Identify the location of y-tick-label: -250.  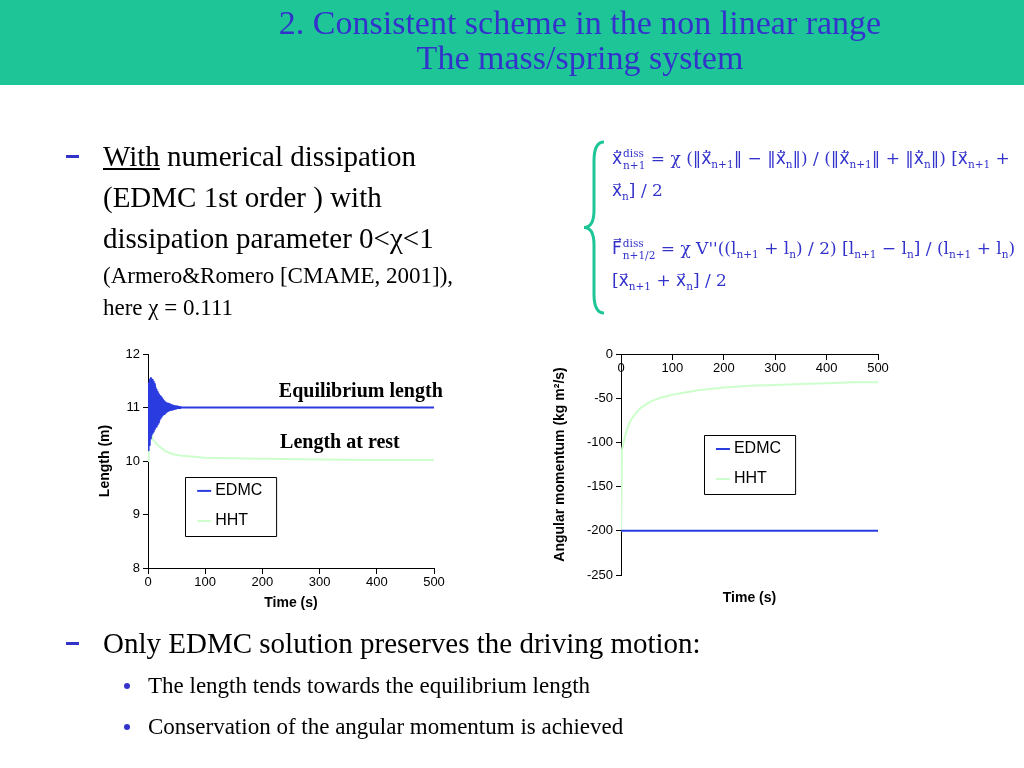
(599, 574).